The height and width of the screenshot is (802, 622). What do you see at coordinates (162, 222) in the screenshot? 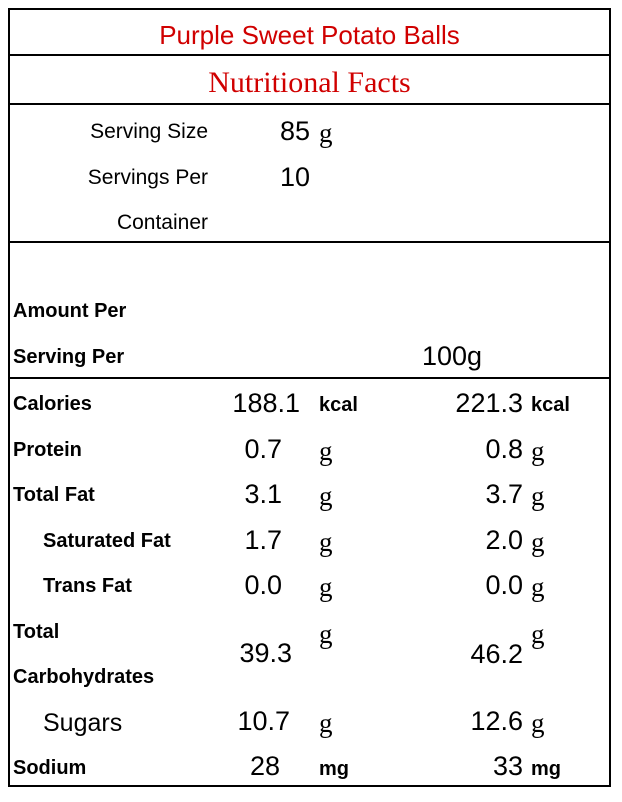
I see `servings-per-label-2: Container` at bounding box center [162, 222].